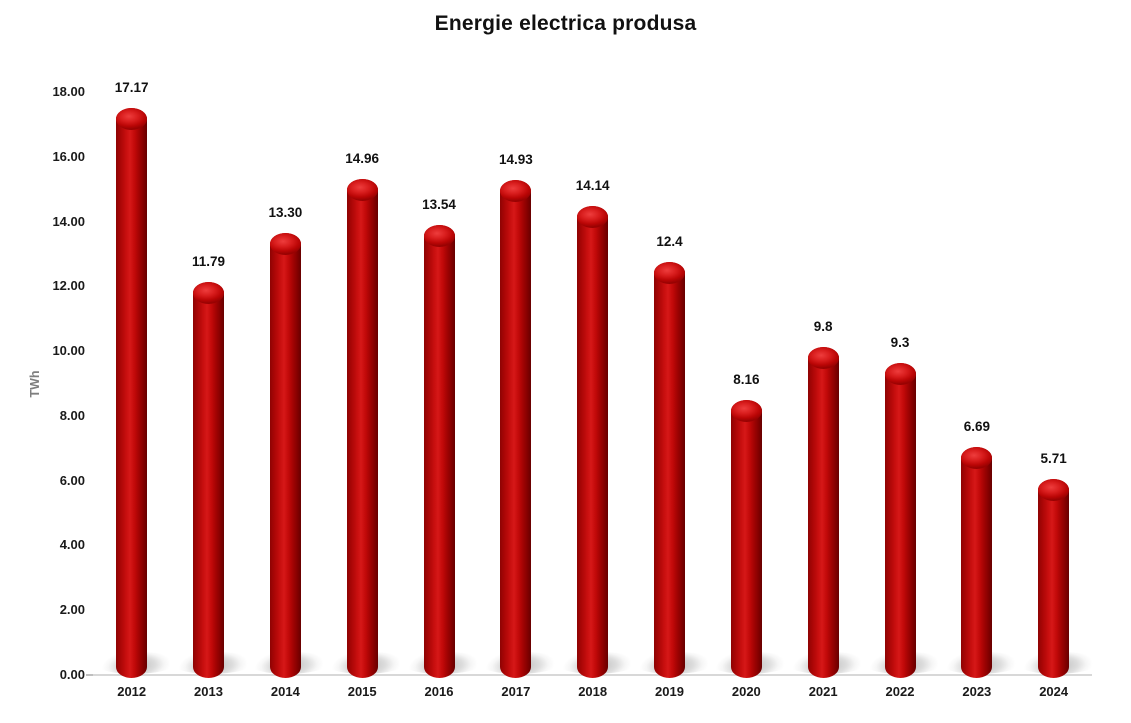  What do you see at coordinates (285, 455) in the screenshot?
I see `bar-2014` at bounding box center [285, 455].